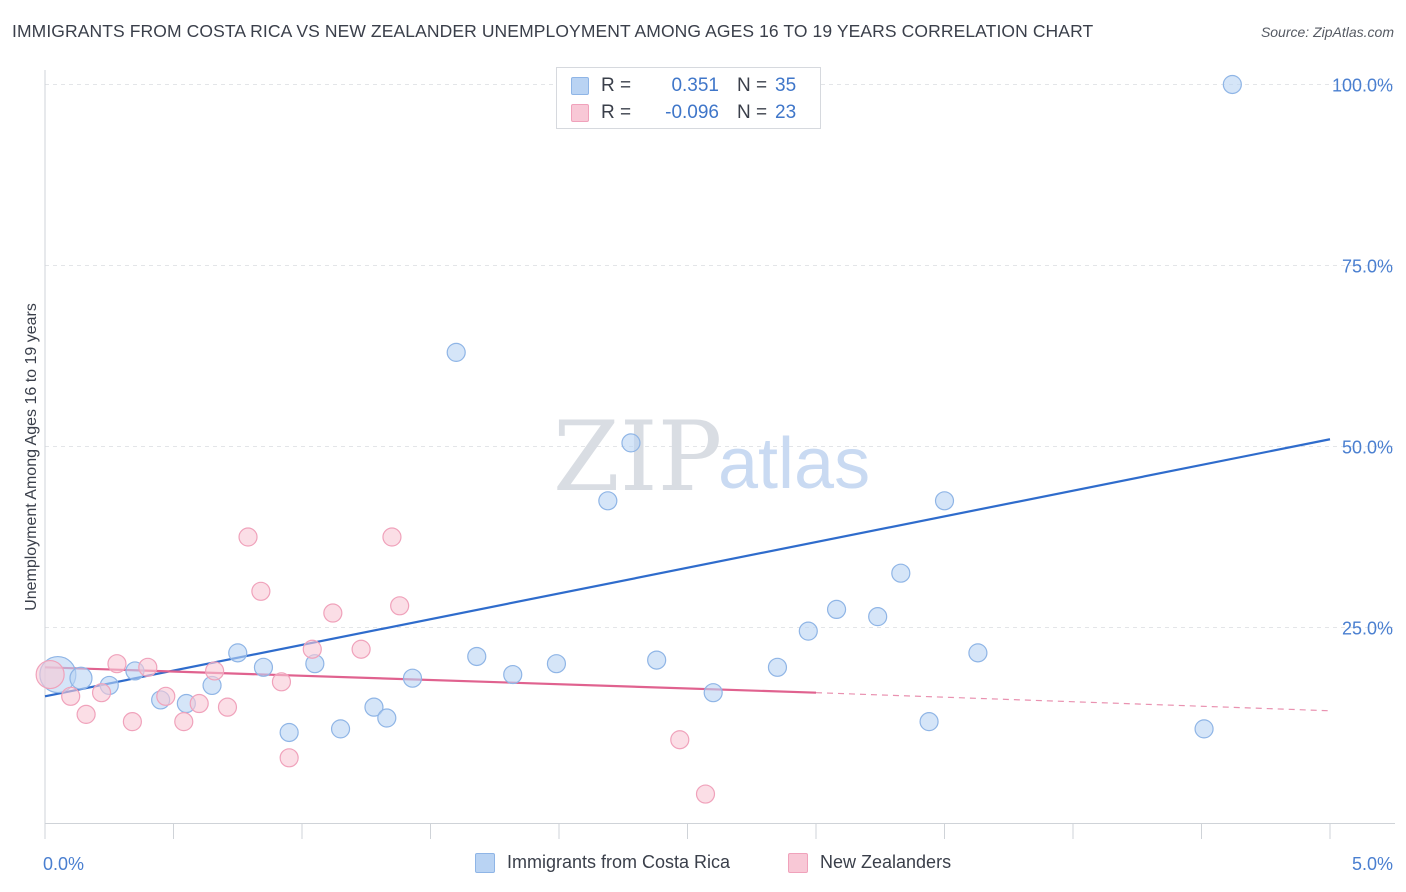 This screenshot has height=892, width=1406. Describe the element at coordinates (786, 85) in the screenshot. I see `n-value: 35` at that location.